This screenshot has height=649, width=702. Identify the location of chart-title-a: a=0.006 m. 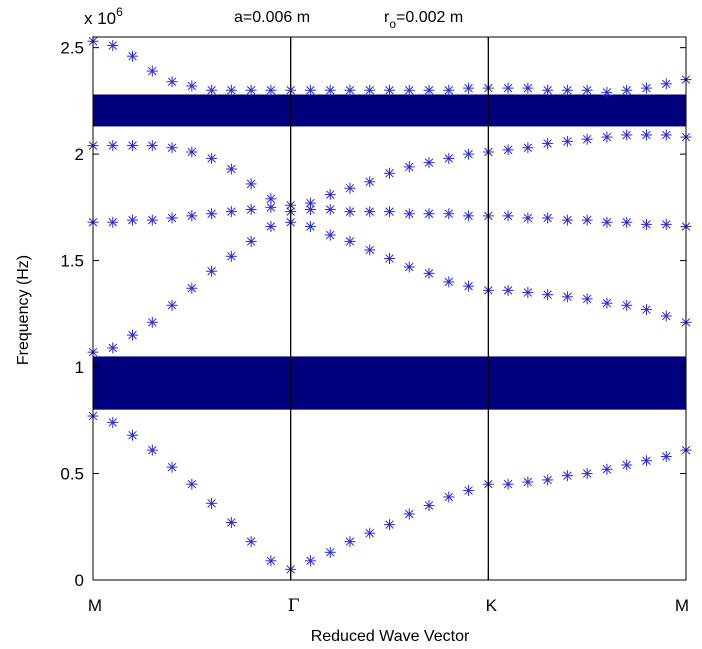
(272, 17).